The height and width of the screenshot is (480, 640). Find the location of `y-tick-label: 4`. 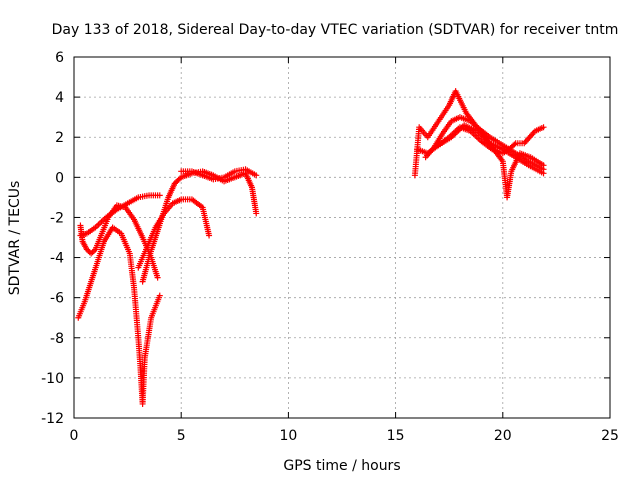

y-tick-label: 4 is located at coordinates (59, 98).